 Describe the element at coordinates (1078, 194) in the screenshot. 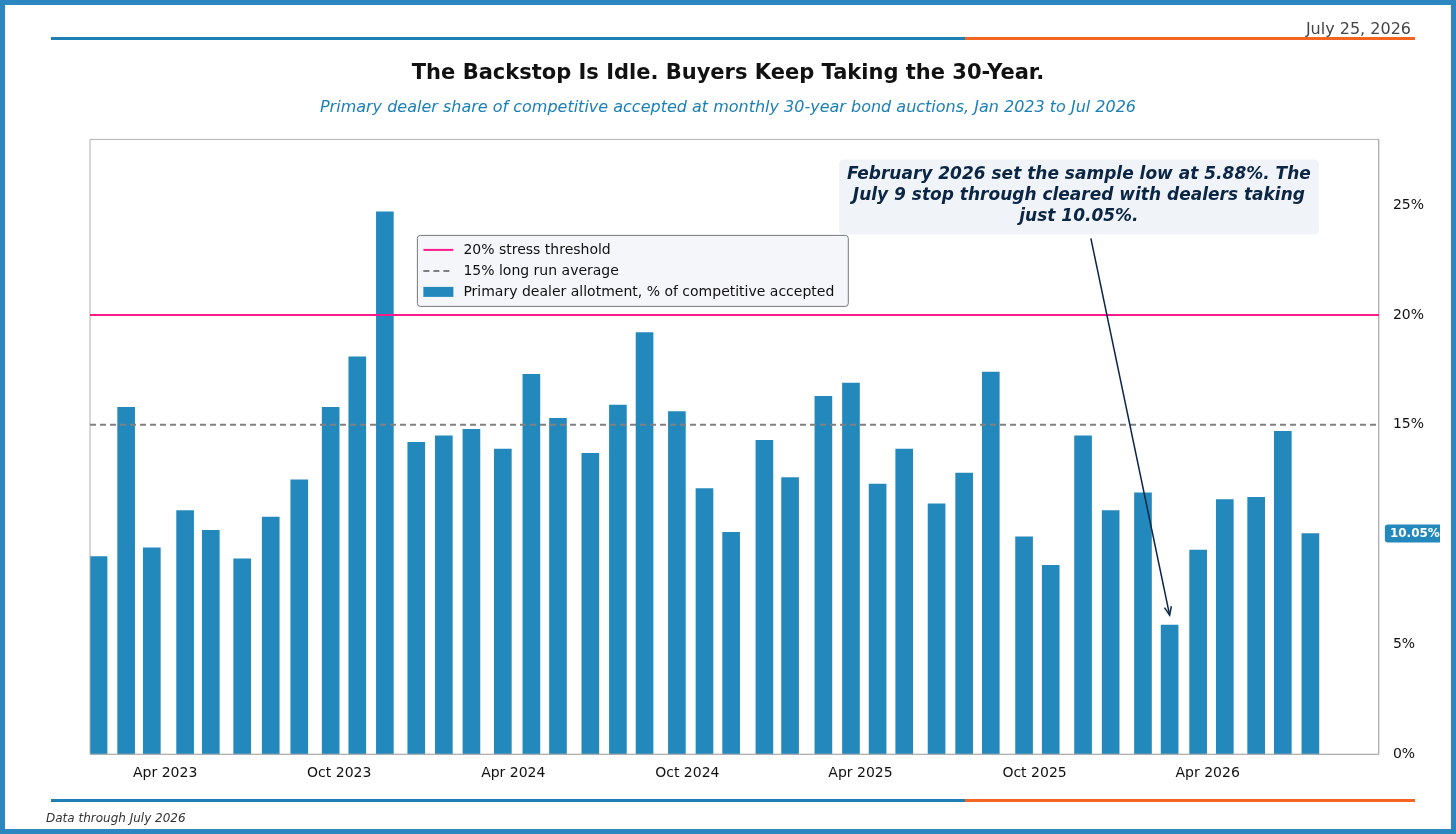

I see `annotation: February 2026 set the sample low at 5.88%. The July 9 stop through cleared with dealers taking just 10.05%.` at that location.